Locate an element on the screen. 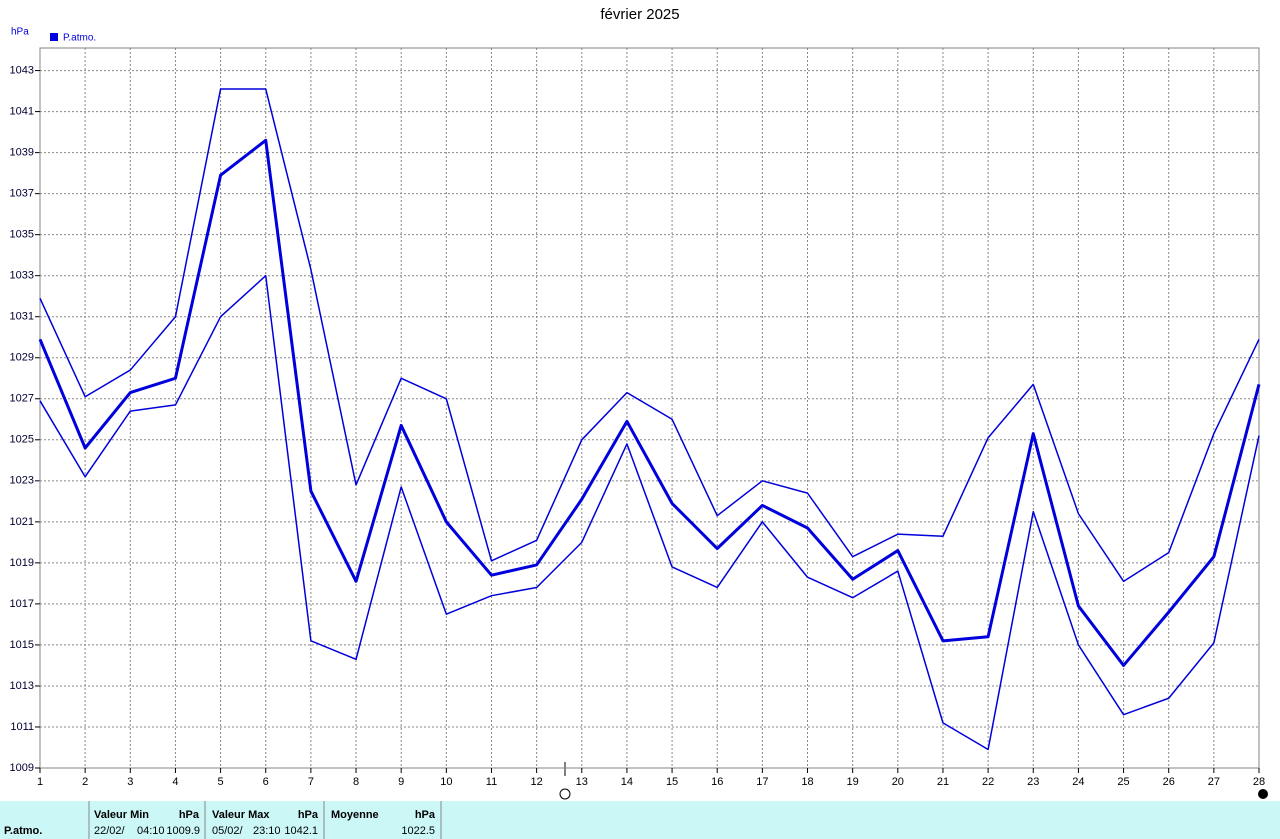  x-tick-label: 19 is located at coordinates (853, 782).